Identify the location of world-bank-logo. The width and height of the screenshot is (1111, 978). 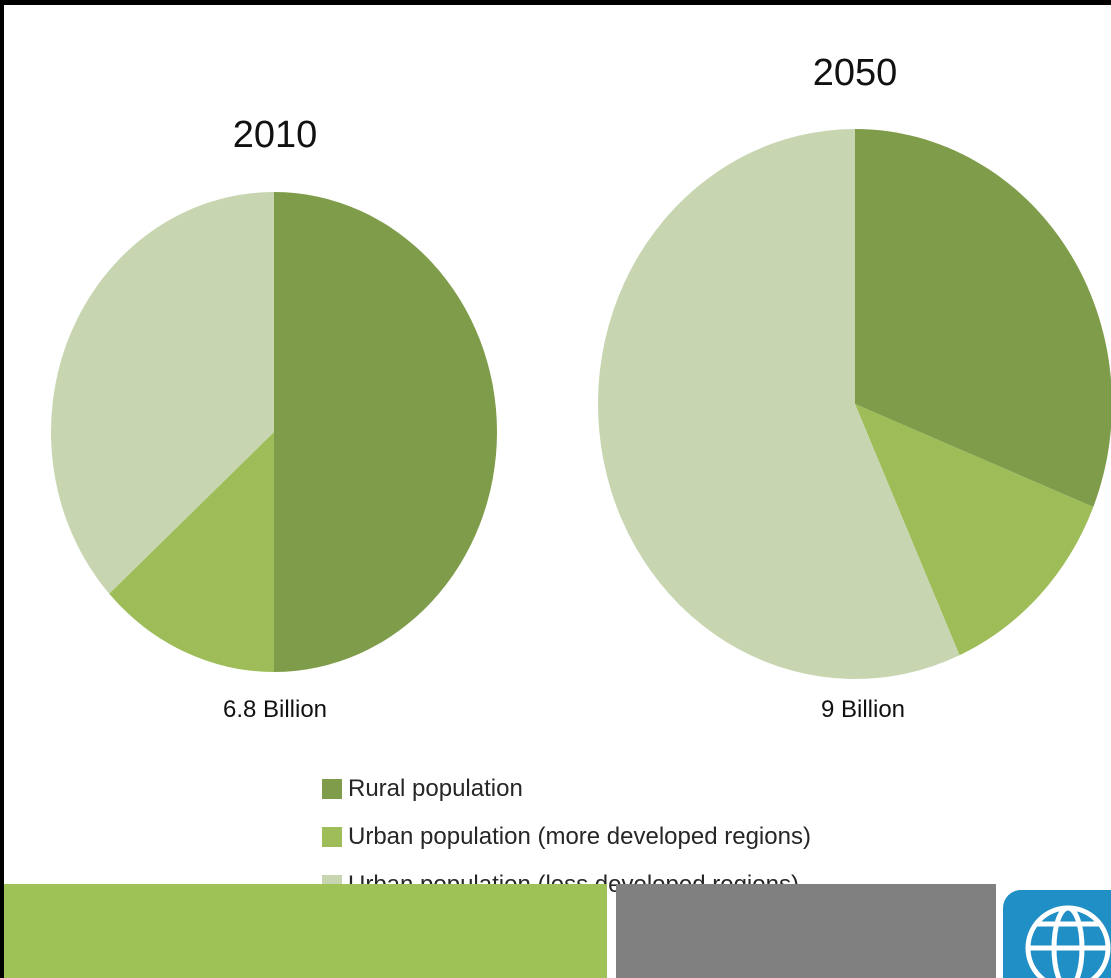
(1054, 931).